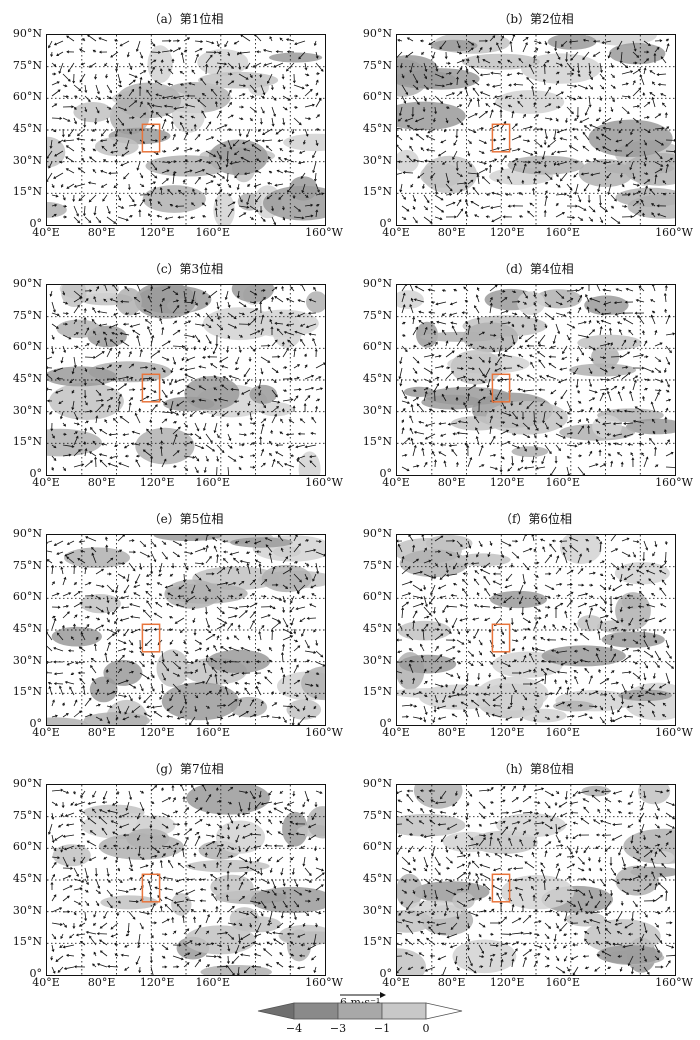  What do you see at coordinates (536, 519) in the screenshot?
I see `panel-title: （f）第6位相` at bounding box center [536, 519].